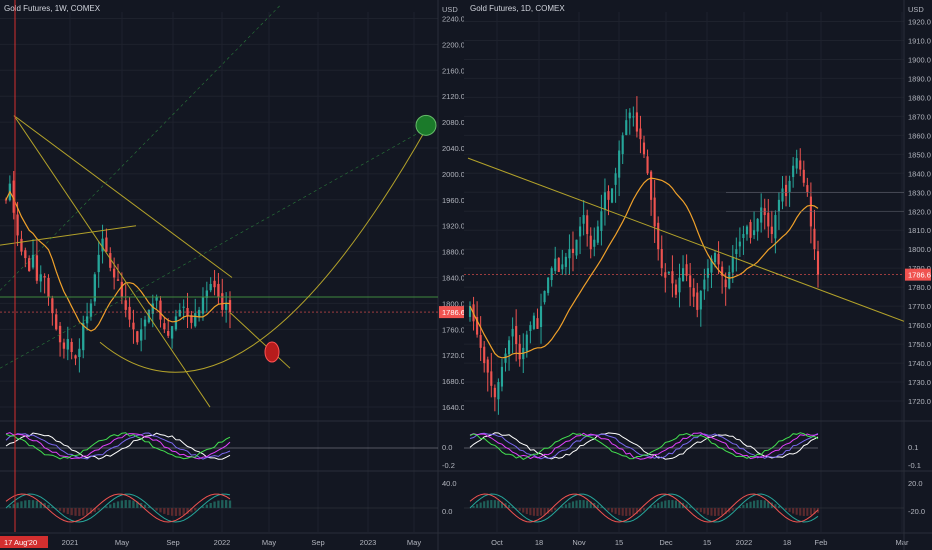 Image resolution: width=932 pixels, height=550 pixels. Describe the element at coordinates (919, 21) in the screenshot. I see `price-tick-label: 1920.0` at that location.